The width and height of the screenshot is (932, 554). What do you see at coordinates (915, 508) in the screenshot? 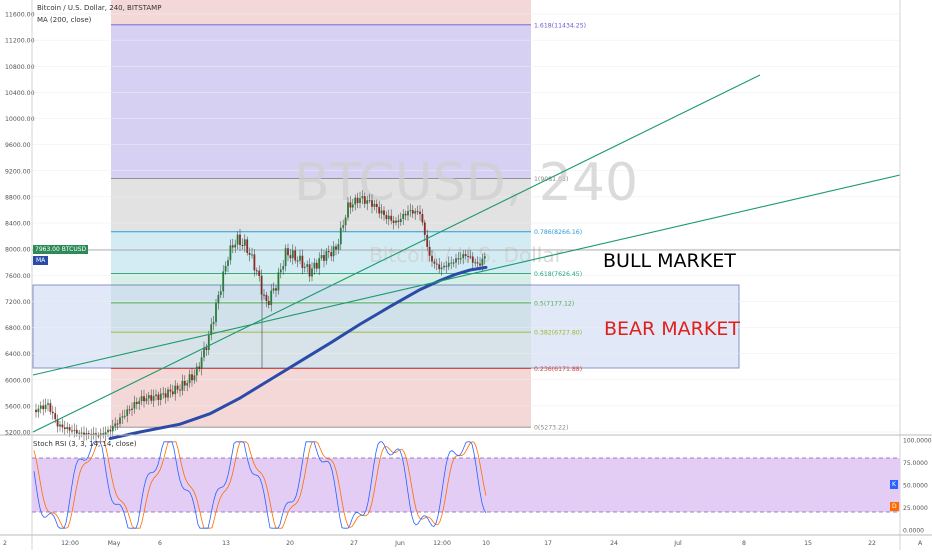
I see `rsi-axis-label: 25.0000` at bounding box center [915, 508].